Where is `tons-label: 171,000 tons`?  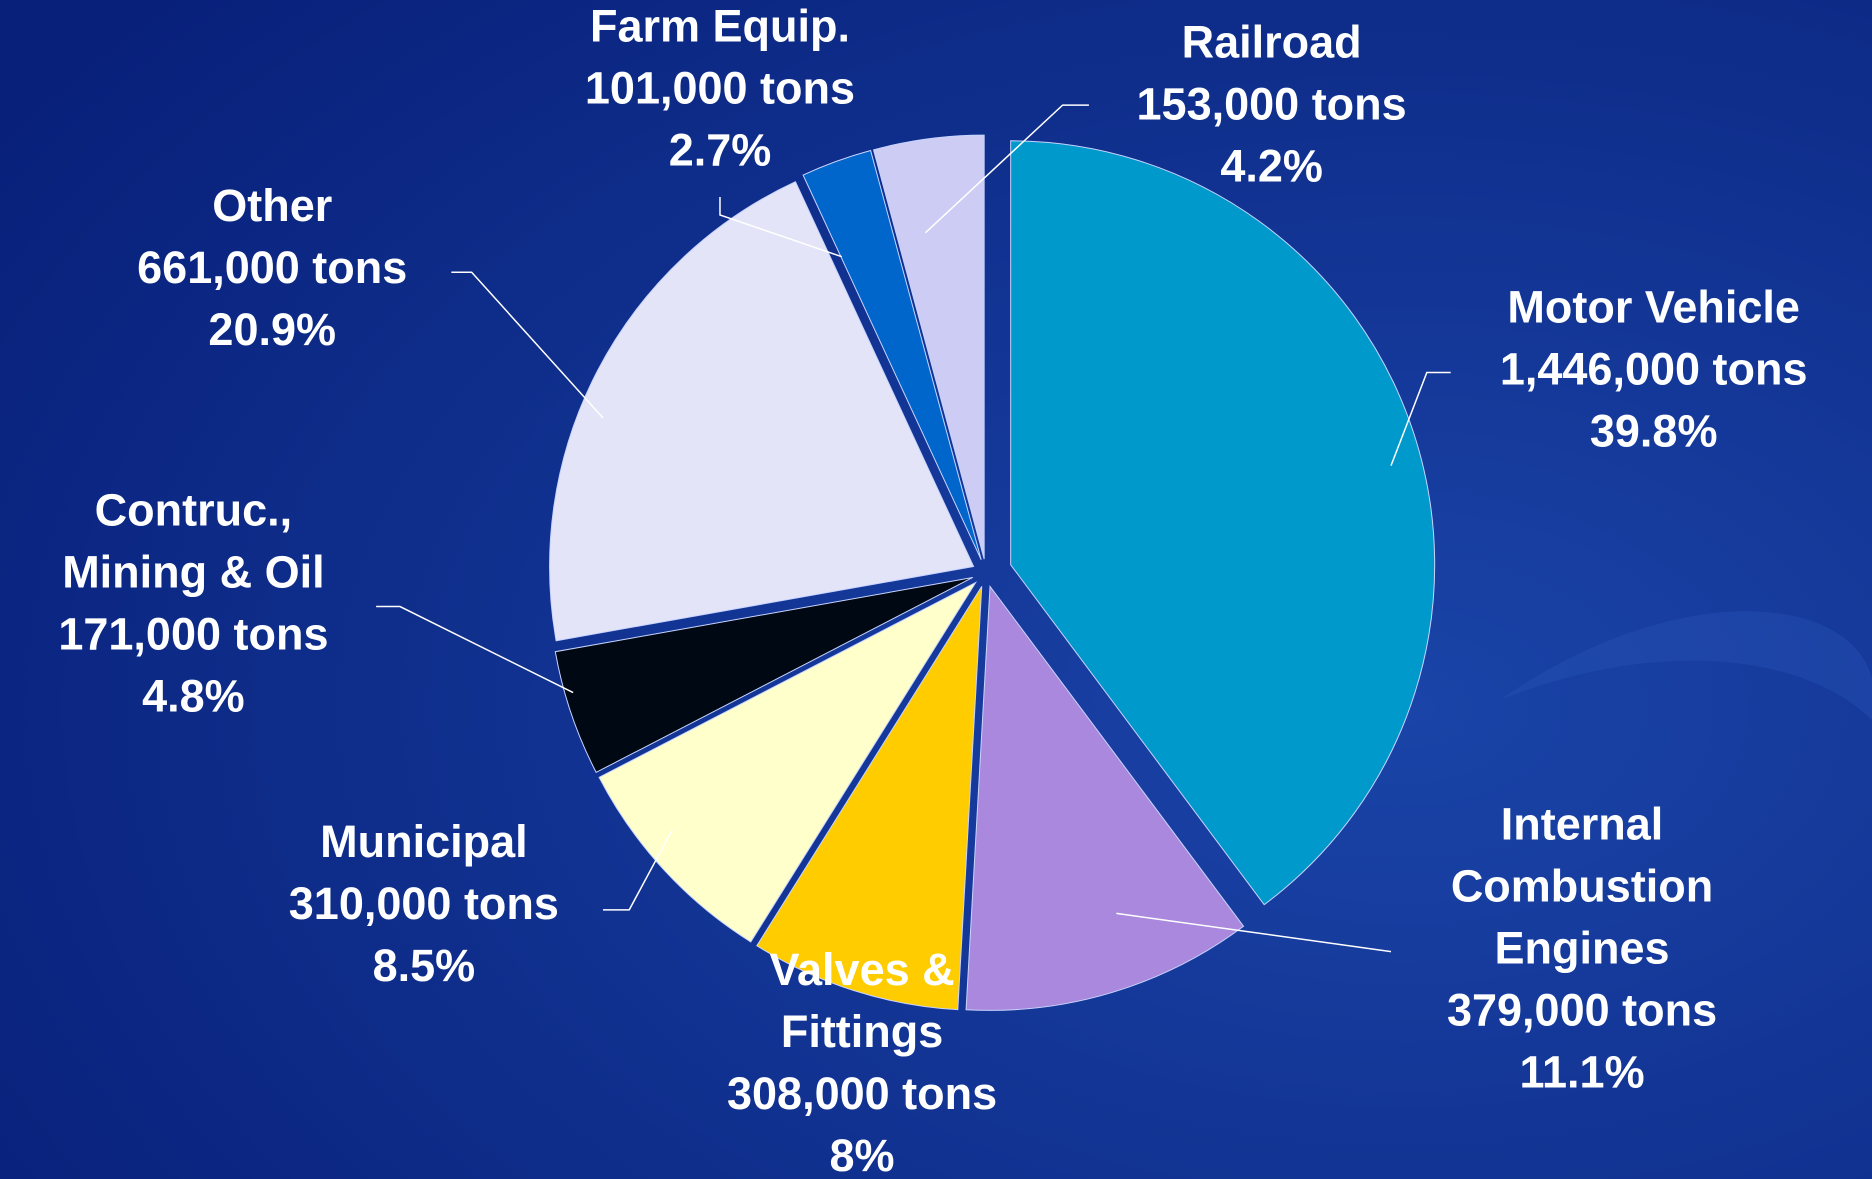
tons-label: 171,000 tons is located at coordinates (193, 633).